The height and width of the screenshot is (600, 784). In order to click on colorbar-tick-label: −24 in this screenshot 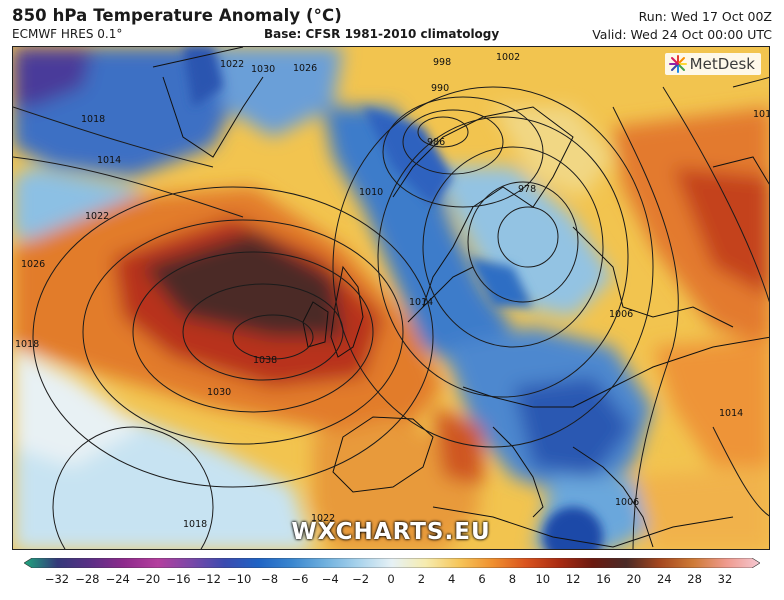, I will do `click(117, 579)`.